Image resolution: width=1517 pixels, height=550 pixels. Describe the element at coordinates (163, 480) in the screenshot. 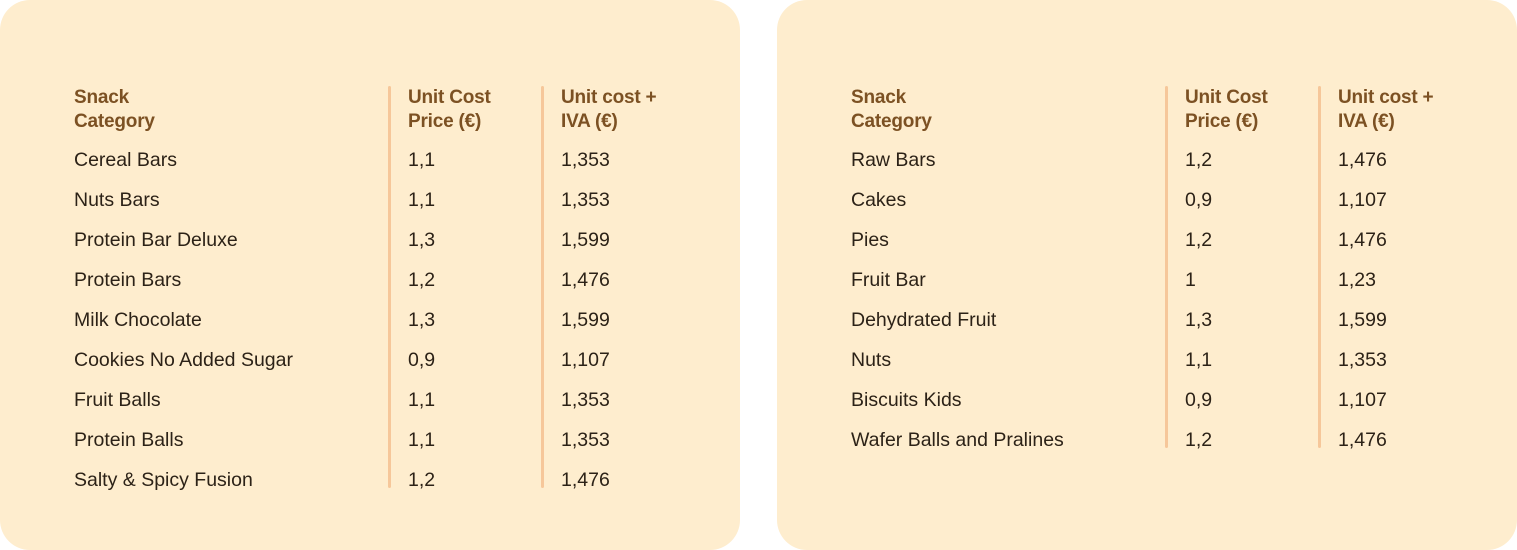

I see `snack-category-cell: Salty & Spicy Fusion` at that location.